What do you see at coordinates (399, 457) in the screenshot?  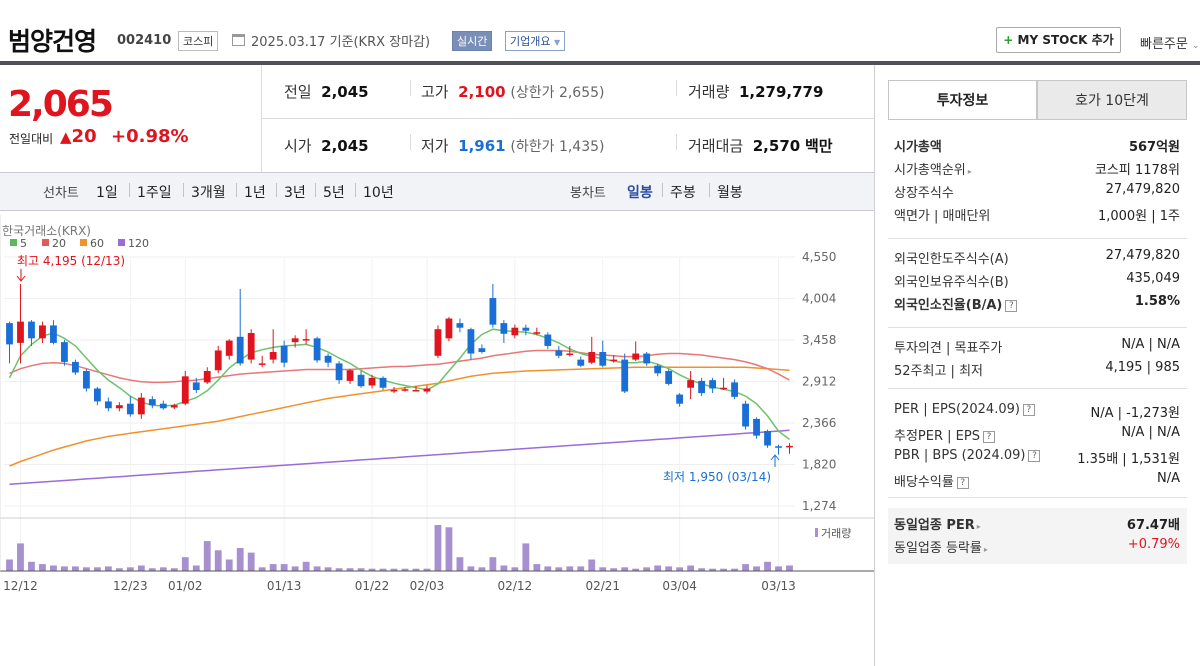 I see `ma120-line` at bounding box center [399, 457].